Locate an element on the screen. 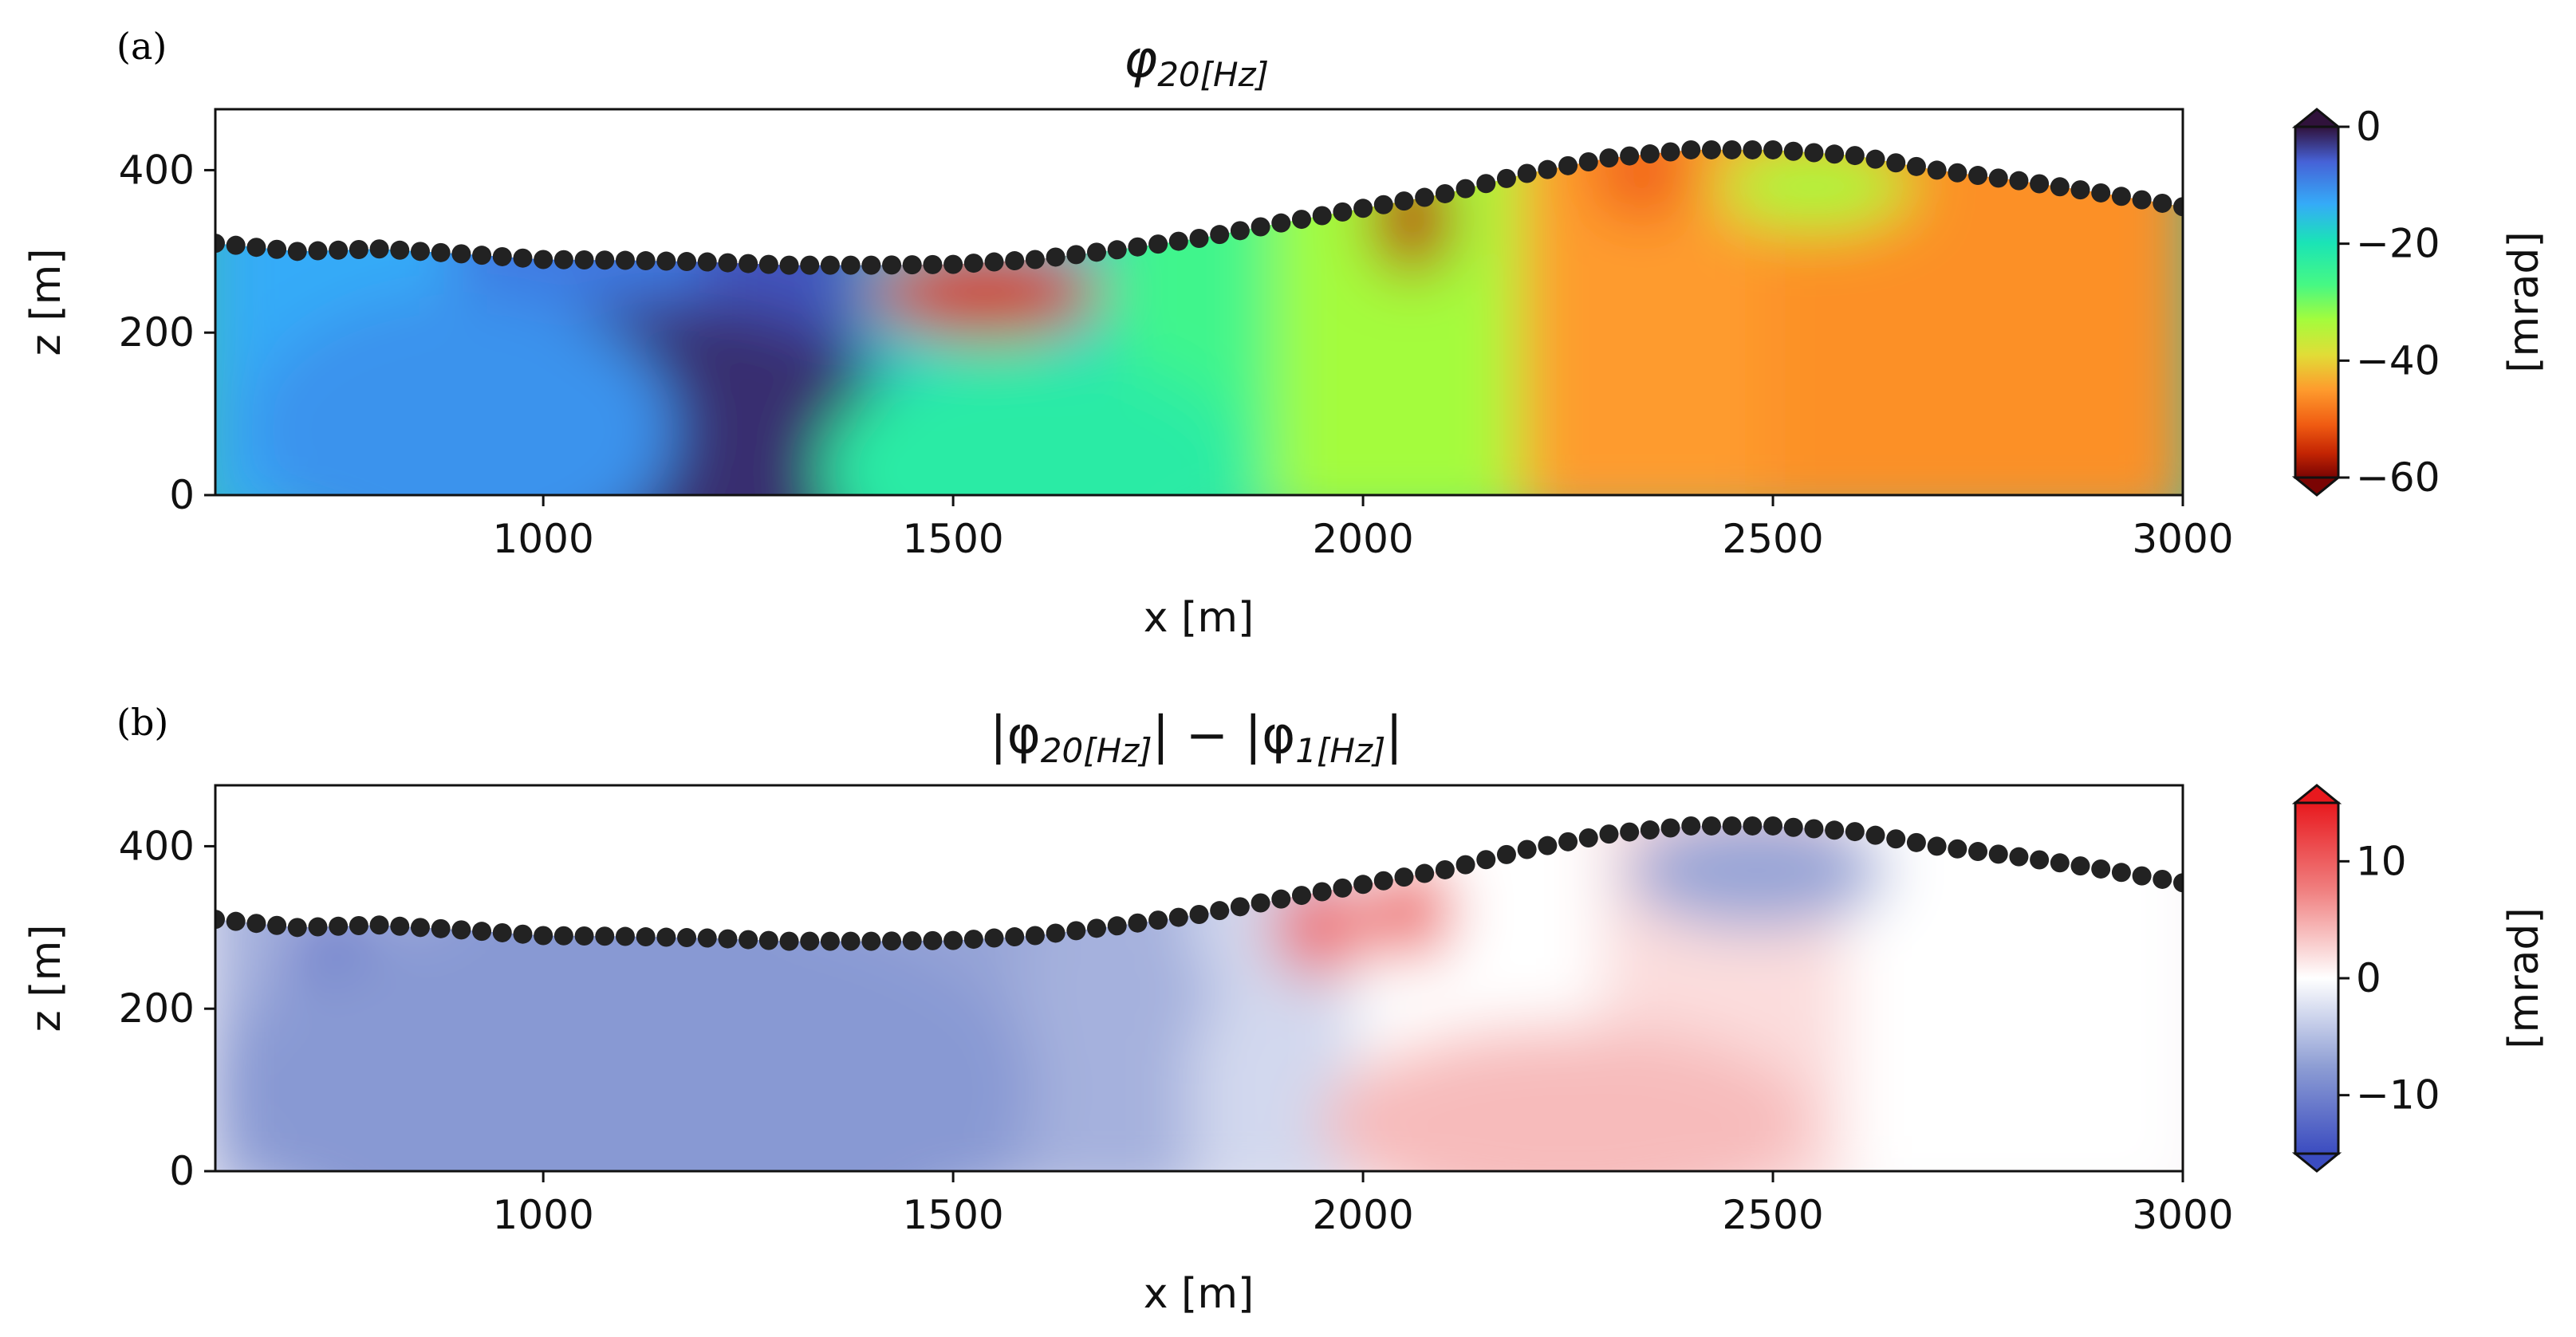 This screenshot has height=1337, width=2576. panel-b-title-part3: | is located at coordinates (1394, 735).